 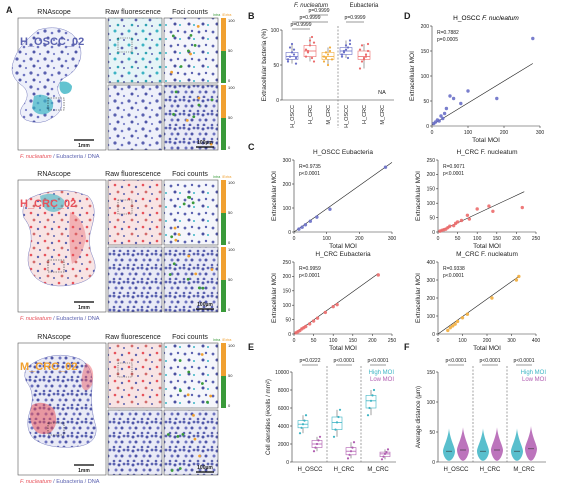 What do you see at coordinates (486, 152) in the screenshot?
I see `chart-title: H_CRC F. nucleatum` at bounding box center [486, 152].